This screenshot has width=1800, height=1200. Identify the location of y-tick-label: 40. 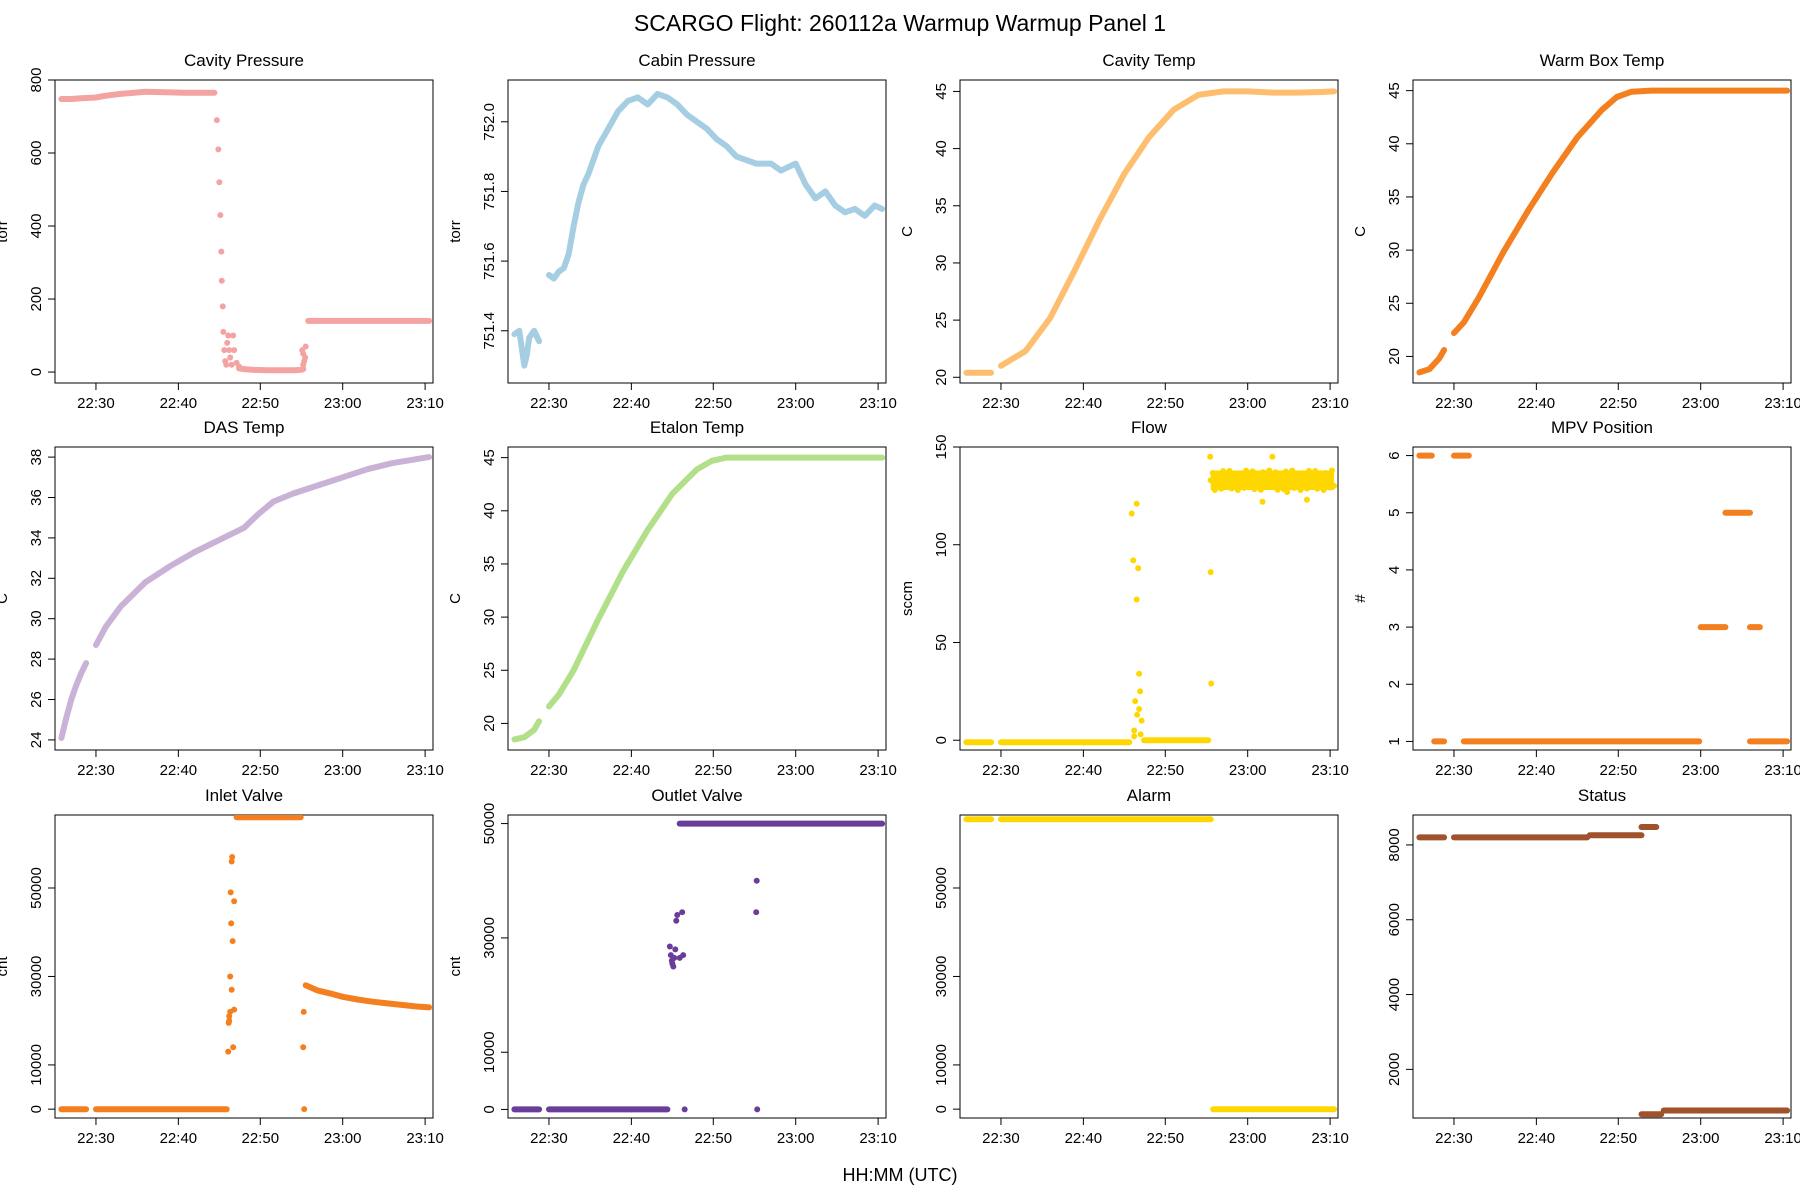
(489, 510).